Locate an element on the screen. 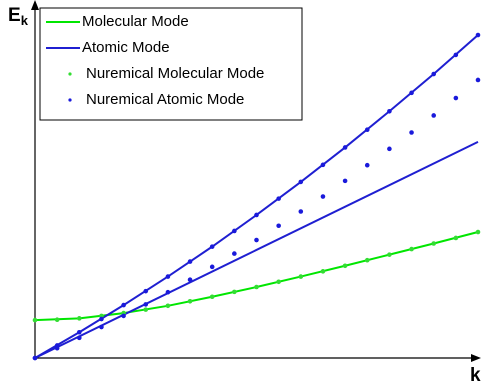  y-label: Ek is located at coordinates (18, 16).